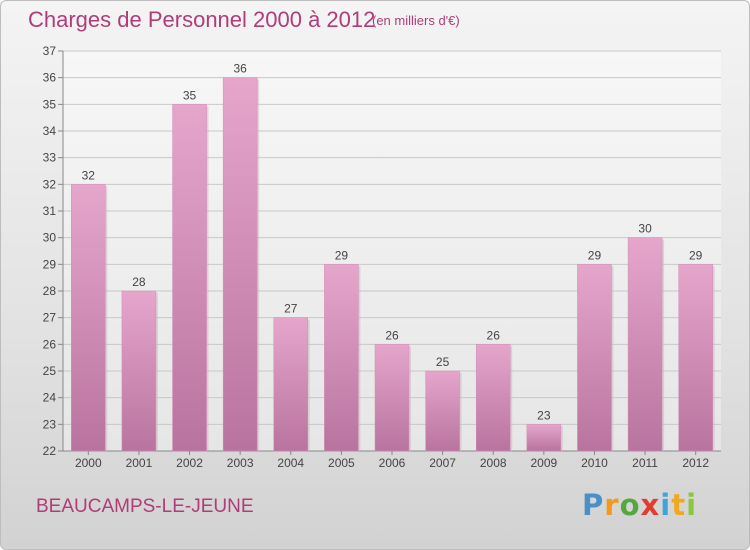 The height and width of the screenshot is (550, 750). I want to click on y-tick-label: 36, so click(50, 78).